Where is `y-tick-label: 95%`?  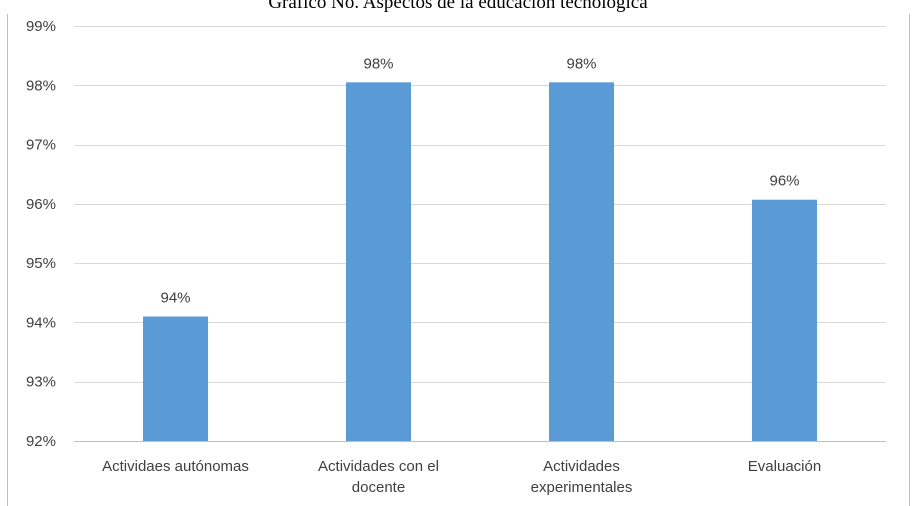 y-tick-label: 95% is located at coordinates (41, 263).